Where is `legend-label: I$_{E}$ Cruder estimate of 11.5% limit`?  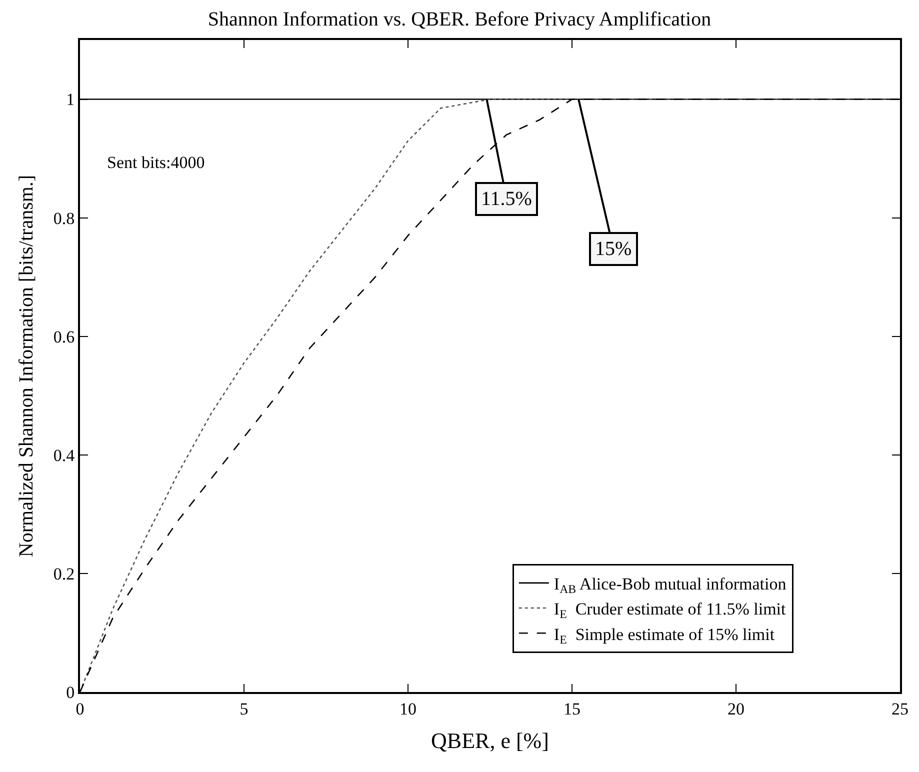
legend-label: I$_{E}$ Cruder estimate of 11.5% limit is located at coordinates (670, 611).